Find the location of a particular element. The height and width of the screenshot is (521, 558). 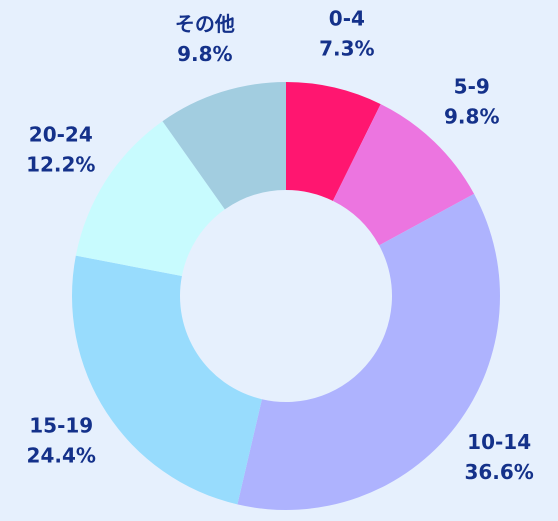

slice-value-label-2: 36.6% is located at coordinates (498, 472).